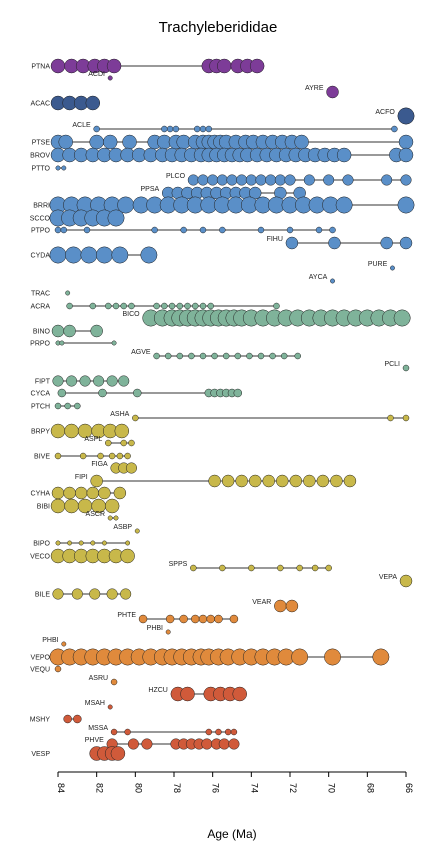 Image resolution: width=437 pixels, height=865 pixels. Describe the element at coordinates (293, 788) in the screenshot. I see `x-tick-label: 72` at that location.